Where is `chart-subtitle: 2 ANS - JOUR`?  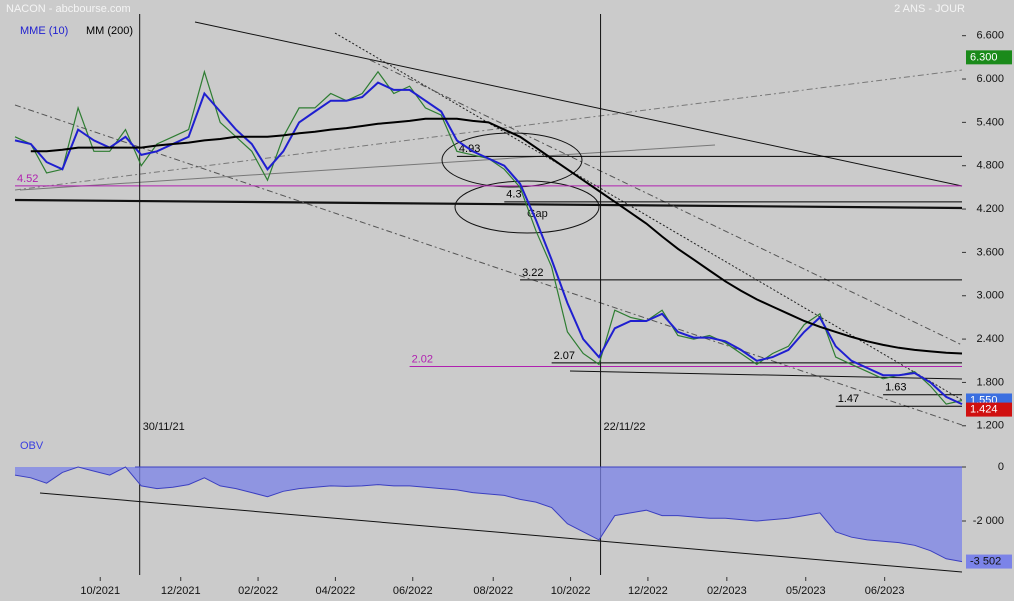 chart-subtitle: 2 ANS - JOUR is located at coordinates (929, 9).